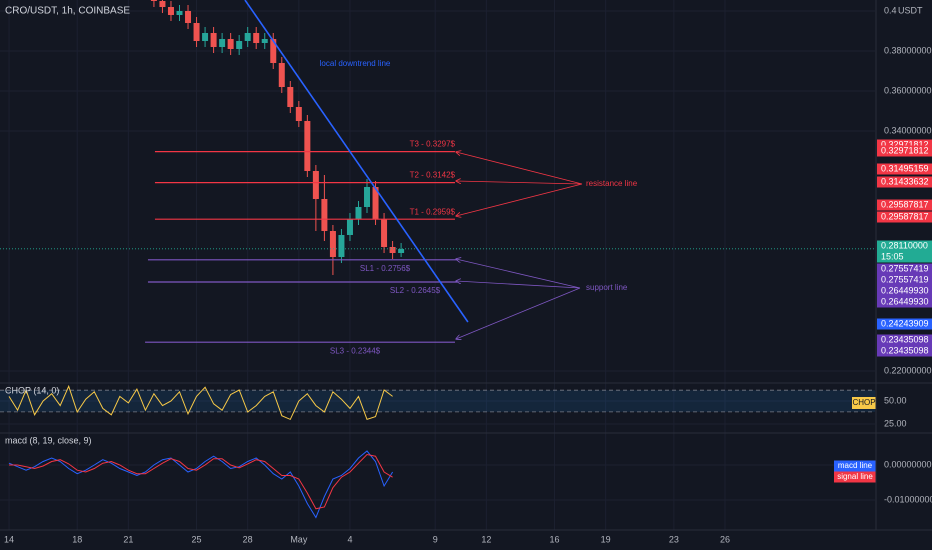 The height and width of the screenshot is (550, 932). I want to click on pane-title: macd (8, 19, close, 9), so click(48, 440).